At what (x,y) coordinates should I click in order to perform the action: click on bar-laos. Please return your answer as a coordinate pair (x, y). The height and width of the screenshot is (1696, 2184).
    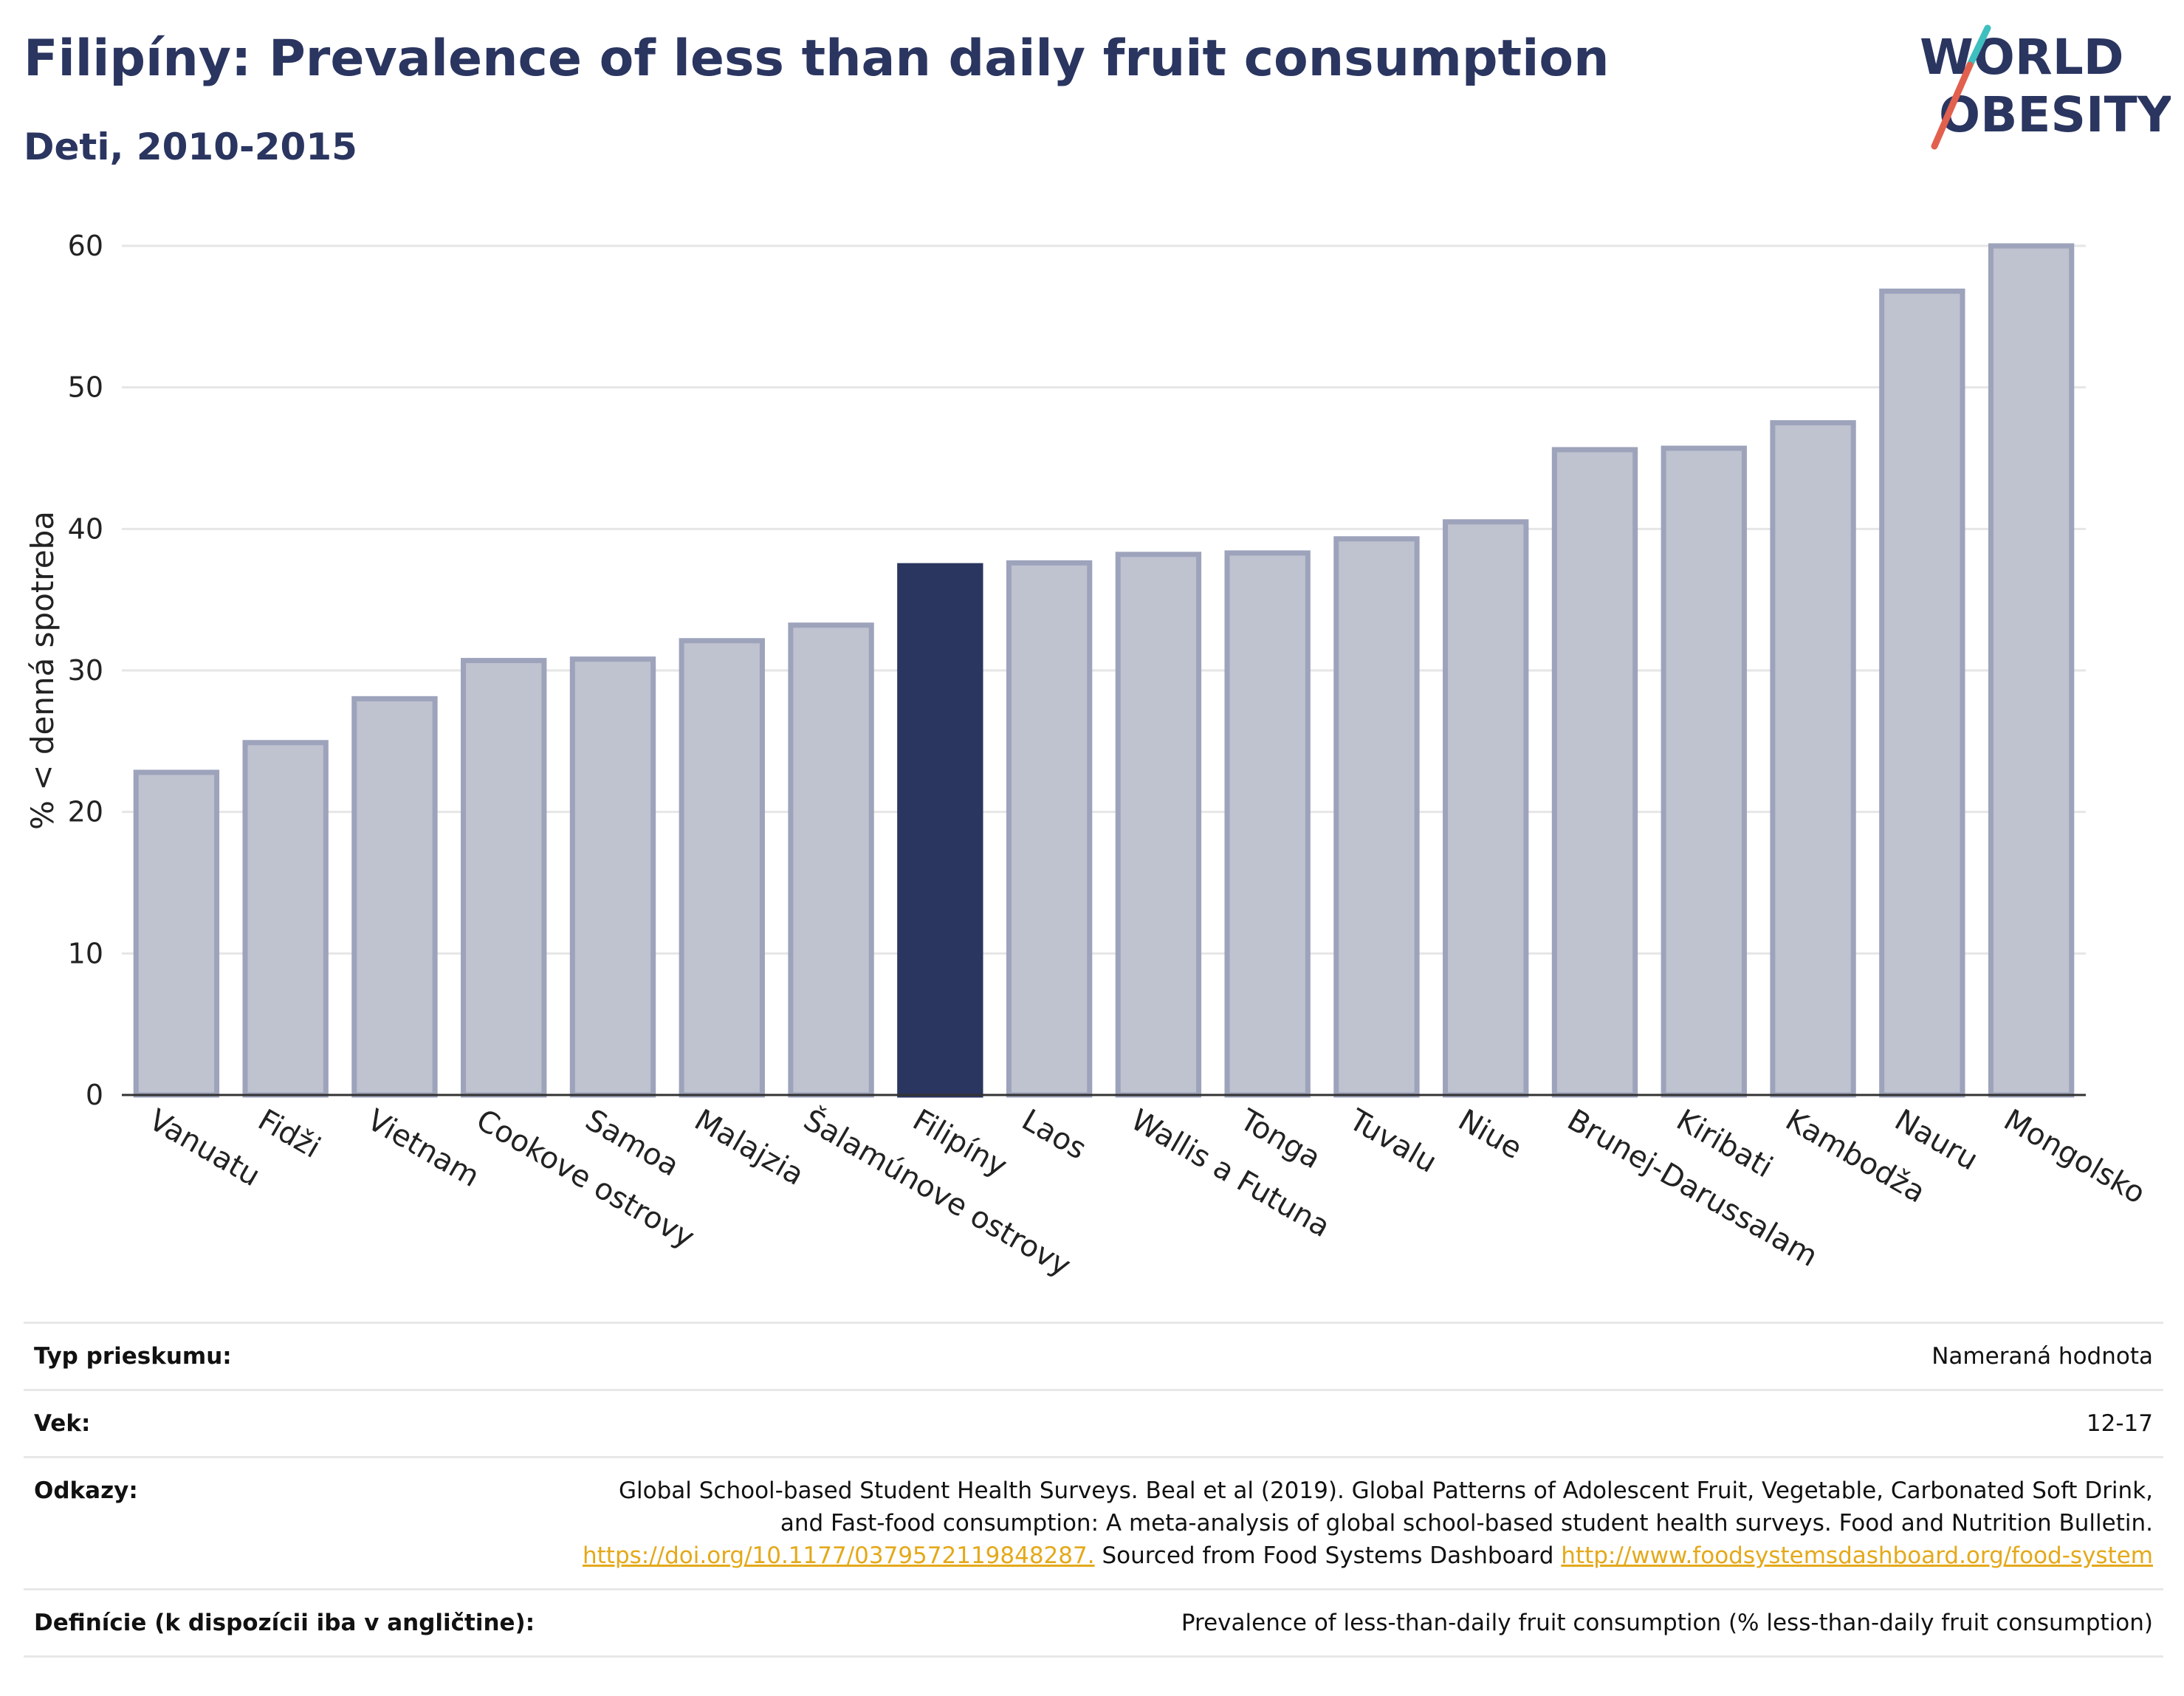
    Looking at the image, I should click on (1049, 829).